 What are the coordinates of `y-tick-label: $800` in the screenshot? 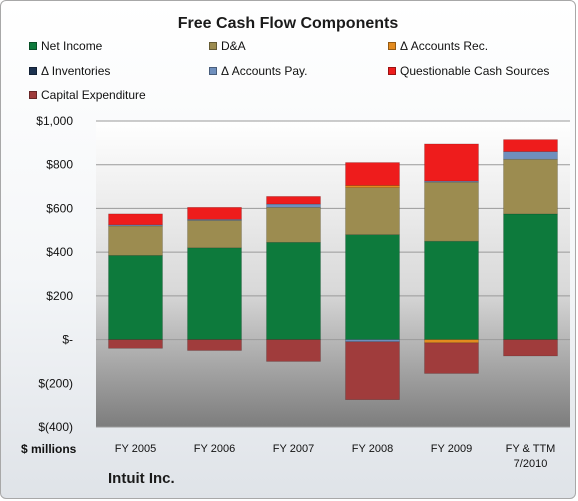 It's located at (59, 165).